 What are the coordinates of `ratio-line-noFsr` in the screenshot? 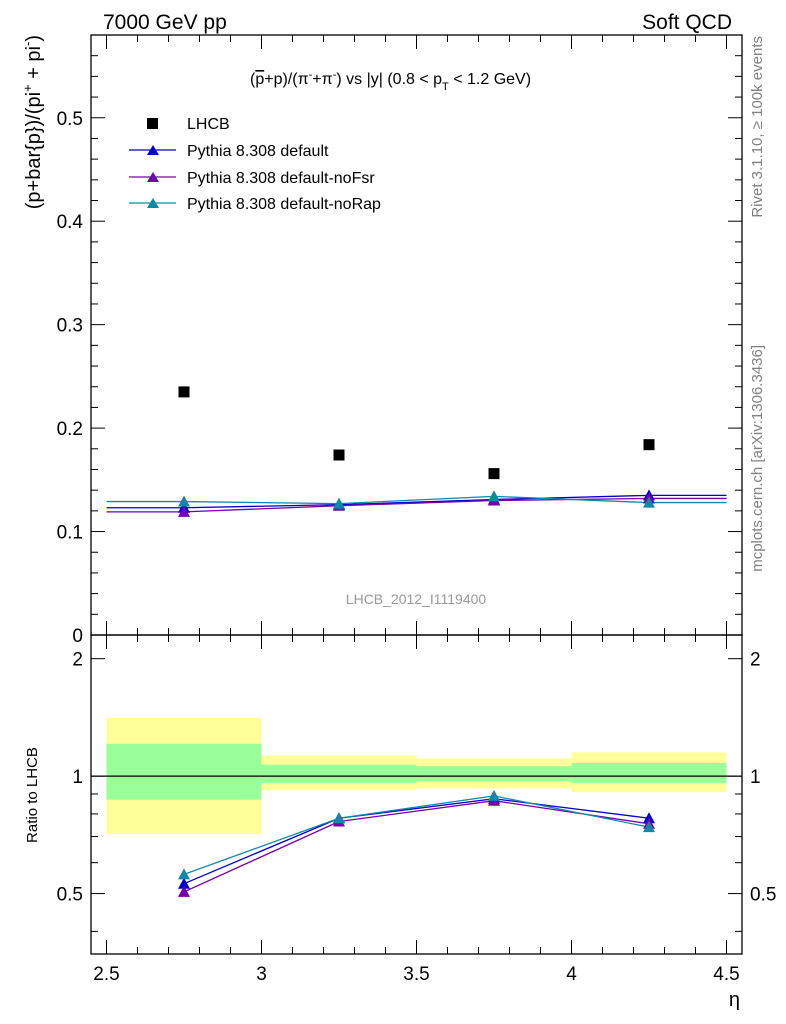 It's located at (416, 846).